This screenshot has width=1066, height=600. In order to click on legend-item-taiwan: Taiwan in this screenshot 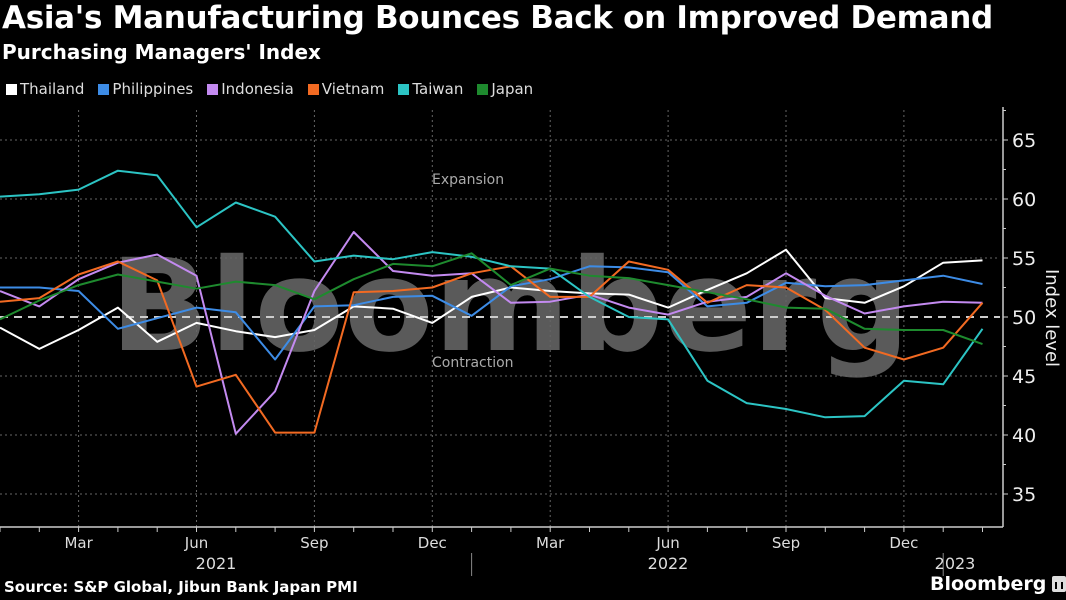, I will do `click(430, 89)`.